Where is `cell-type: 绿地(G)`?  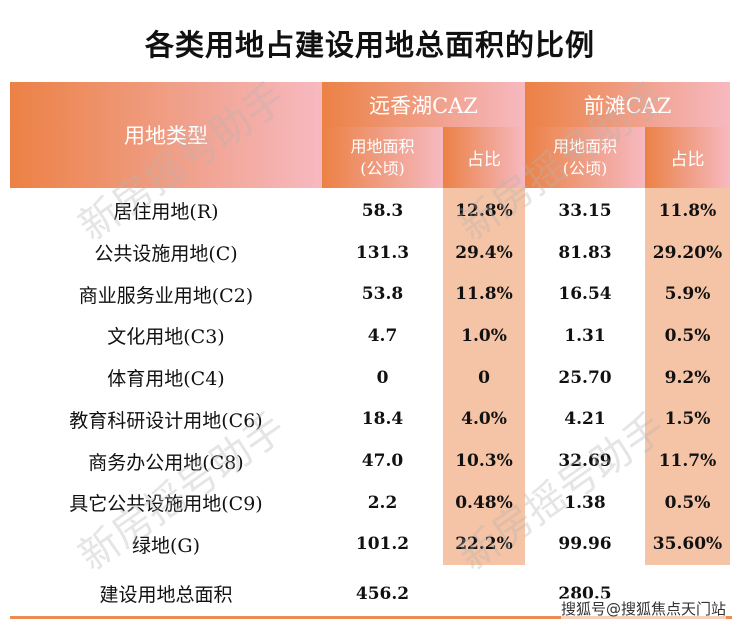
cell-type: 绿地(G) is located at coordinates (165, 545).